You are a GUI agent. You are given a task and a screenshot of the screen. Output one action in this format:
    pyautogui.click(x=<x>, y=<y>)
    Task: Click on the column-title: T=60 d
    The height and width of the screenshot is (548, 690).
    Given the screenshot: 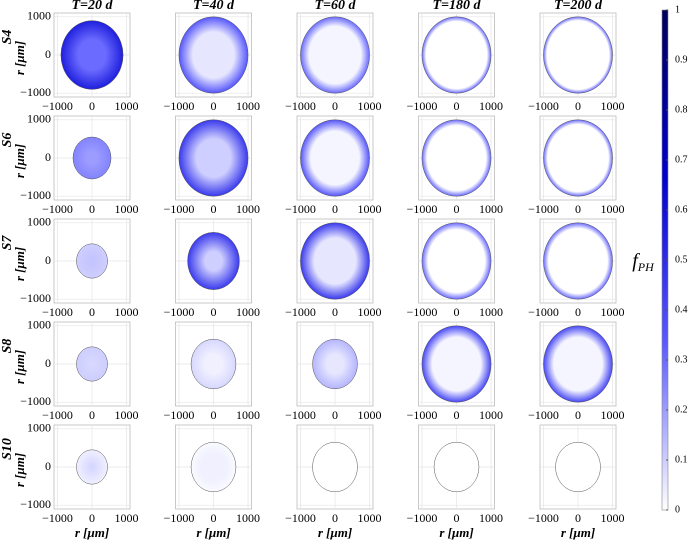 What is the action you would take?
    pyautogui.click(x=335, y=6)
    